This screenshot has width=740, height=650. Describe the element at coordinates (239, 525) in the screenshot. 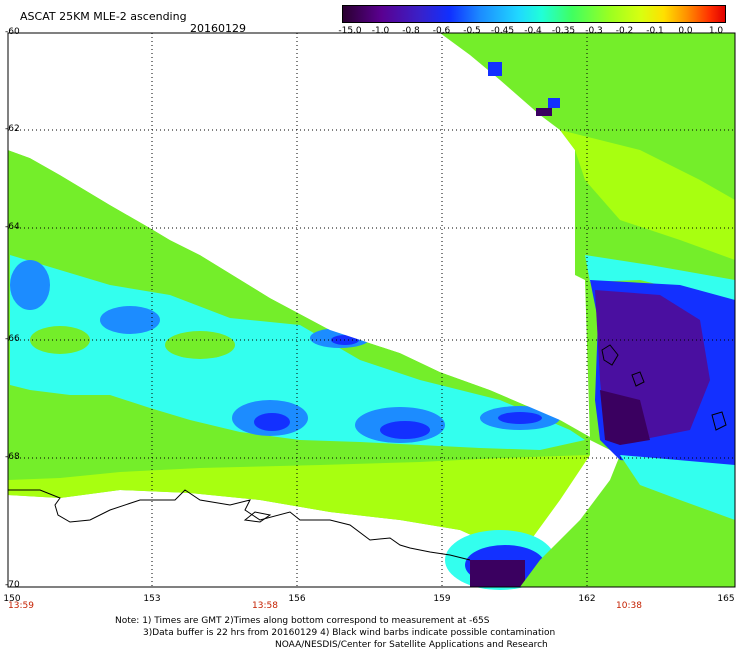

I see `coastline` at that location.